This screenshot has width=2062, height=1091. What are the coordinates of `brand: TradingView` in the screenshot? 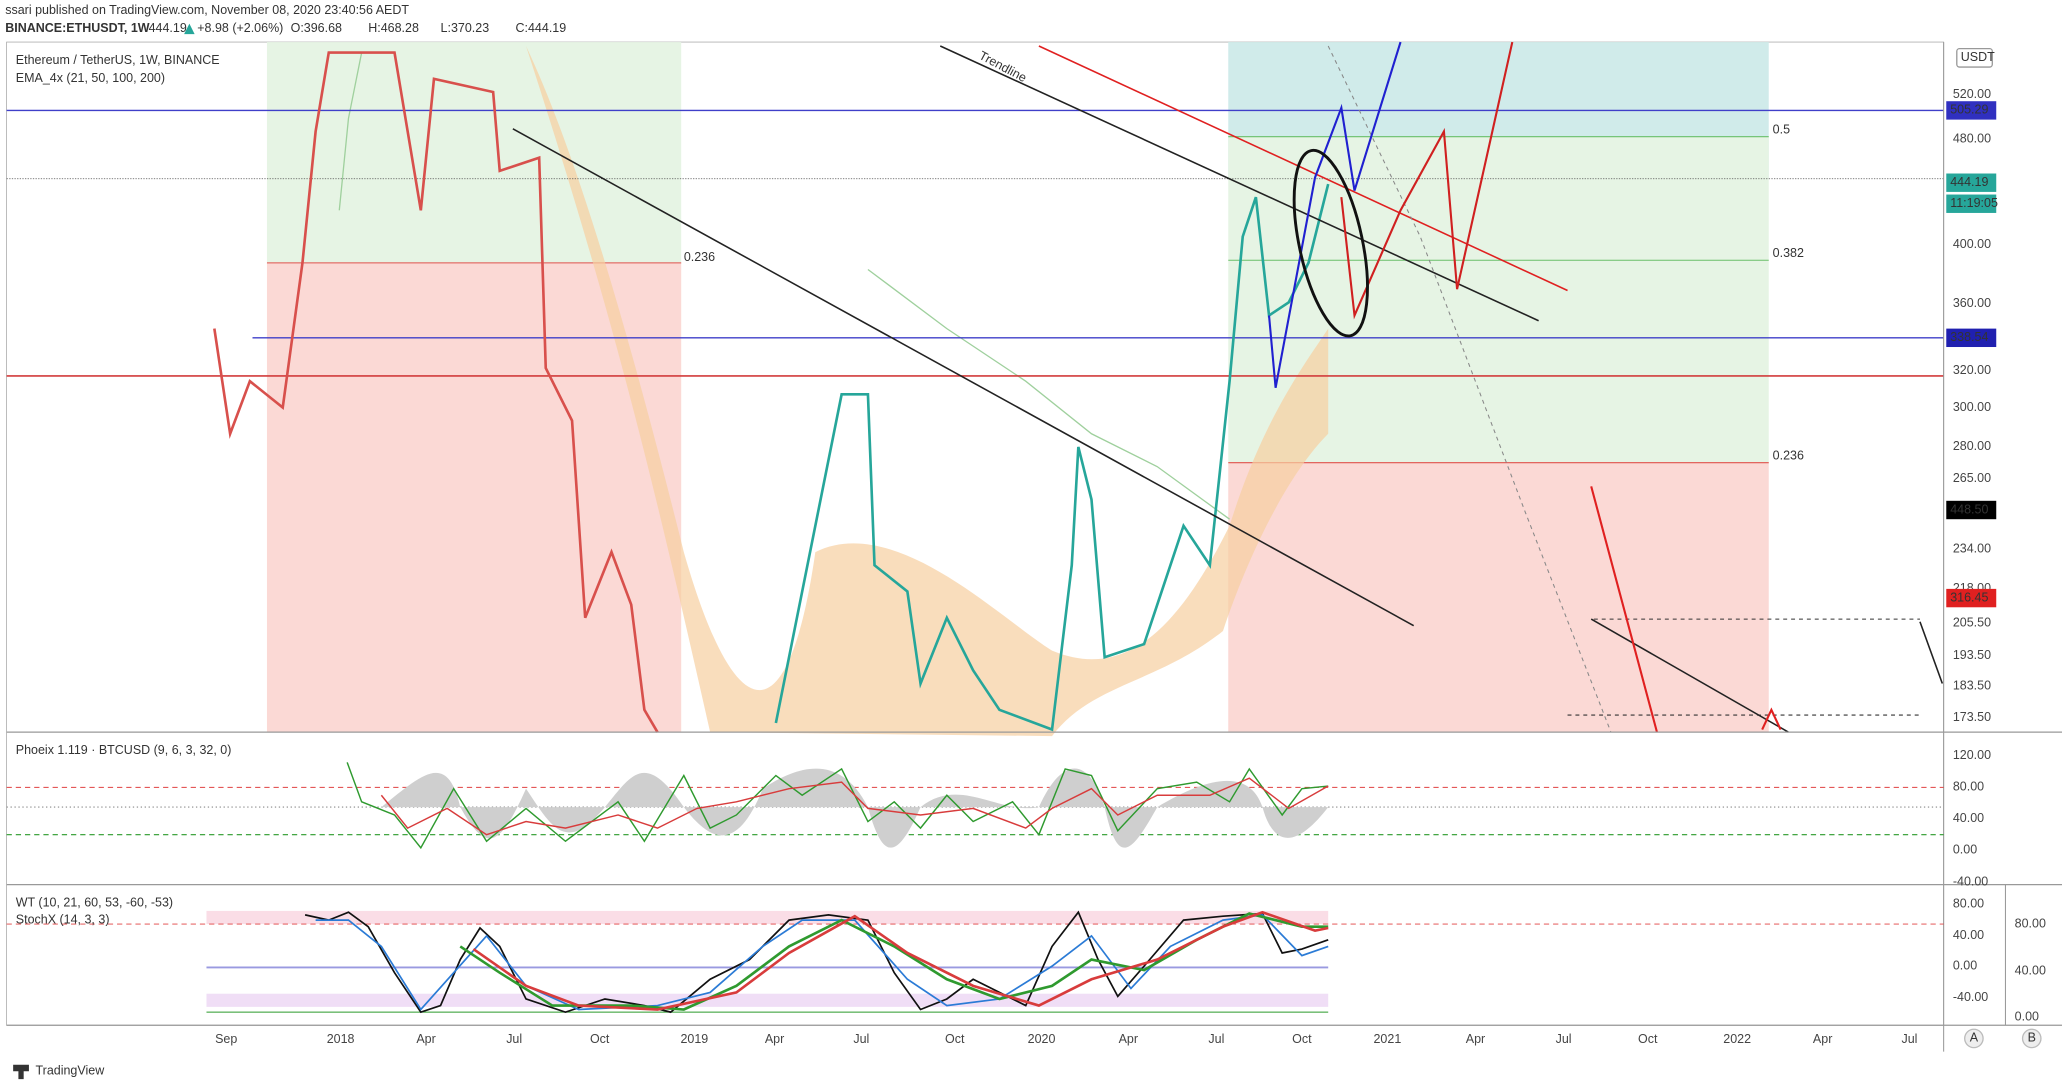 It's located at (71, 1071).